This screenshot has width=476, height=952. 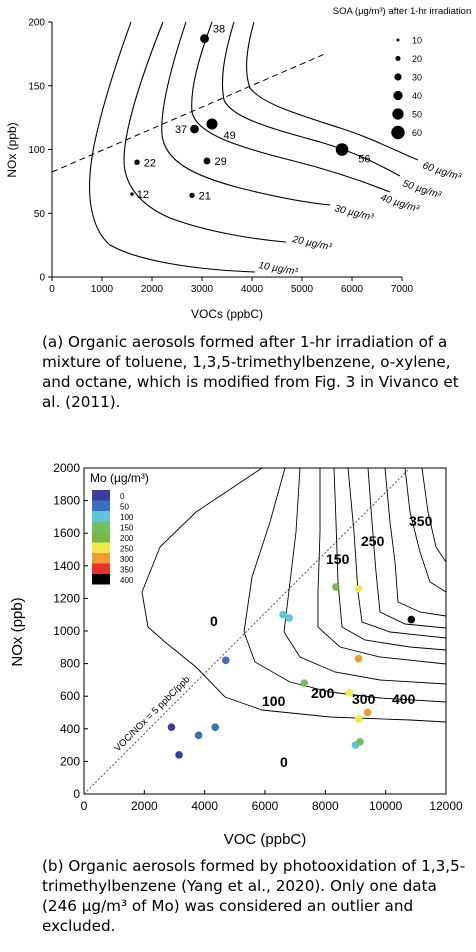 What do you see at coordinates (417, 133) in the screenshot?
I see `legend-label: 60` at bounding box center [417, 133].